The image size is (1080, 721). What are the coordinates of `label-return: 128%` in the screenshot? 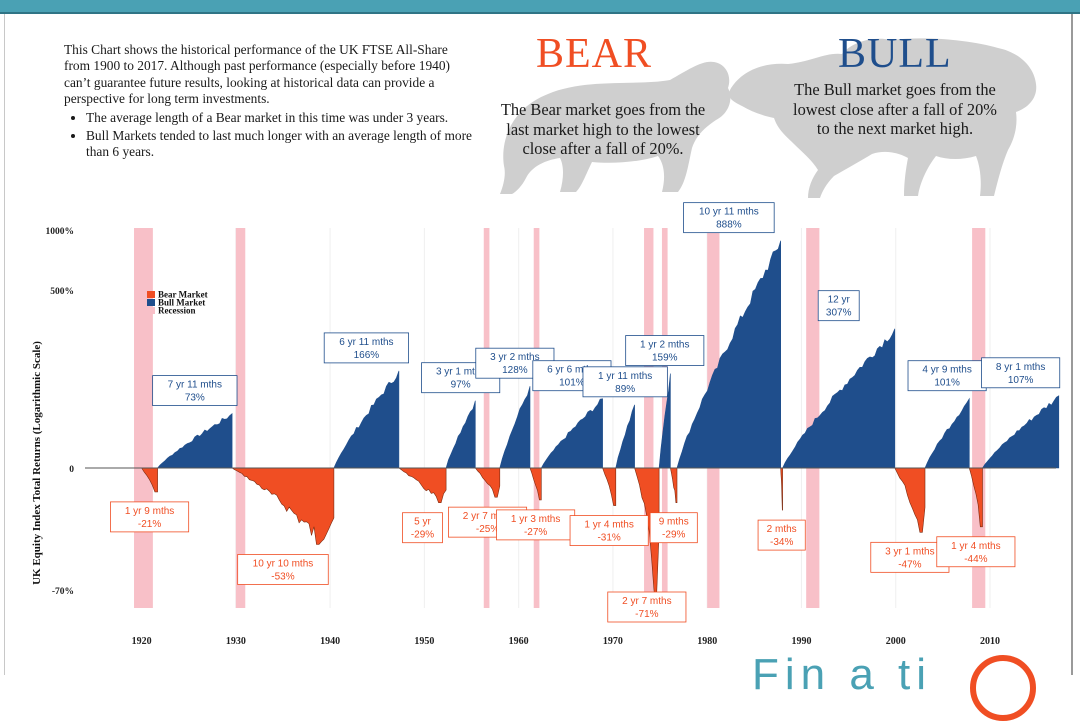 It's located at (515, 370).